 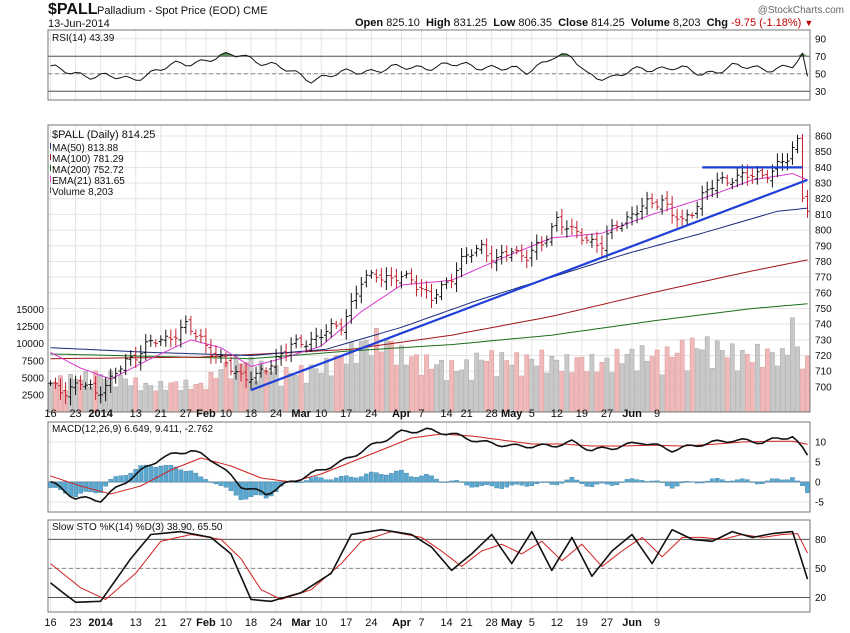 What do you see at coordinates (301, 414) in the screenshot?
I see `x-tick-label: Mar` at bounding box center [301, 414].